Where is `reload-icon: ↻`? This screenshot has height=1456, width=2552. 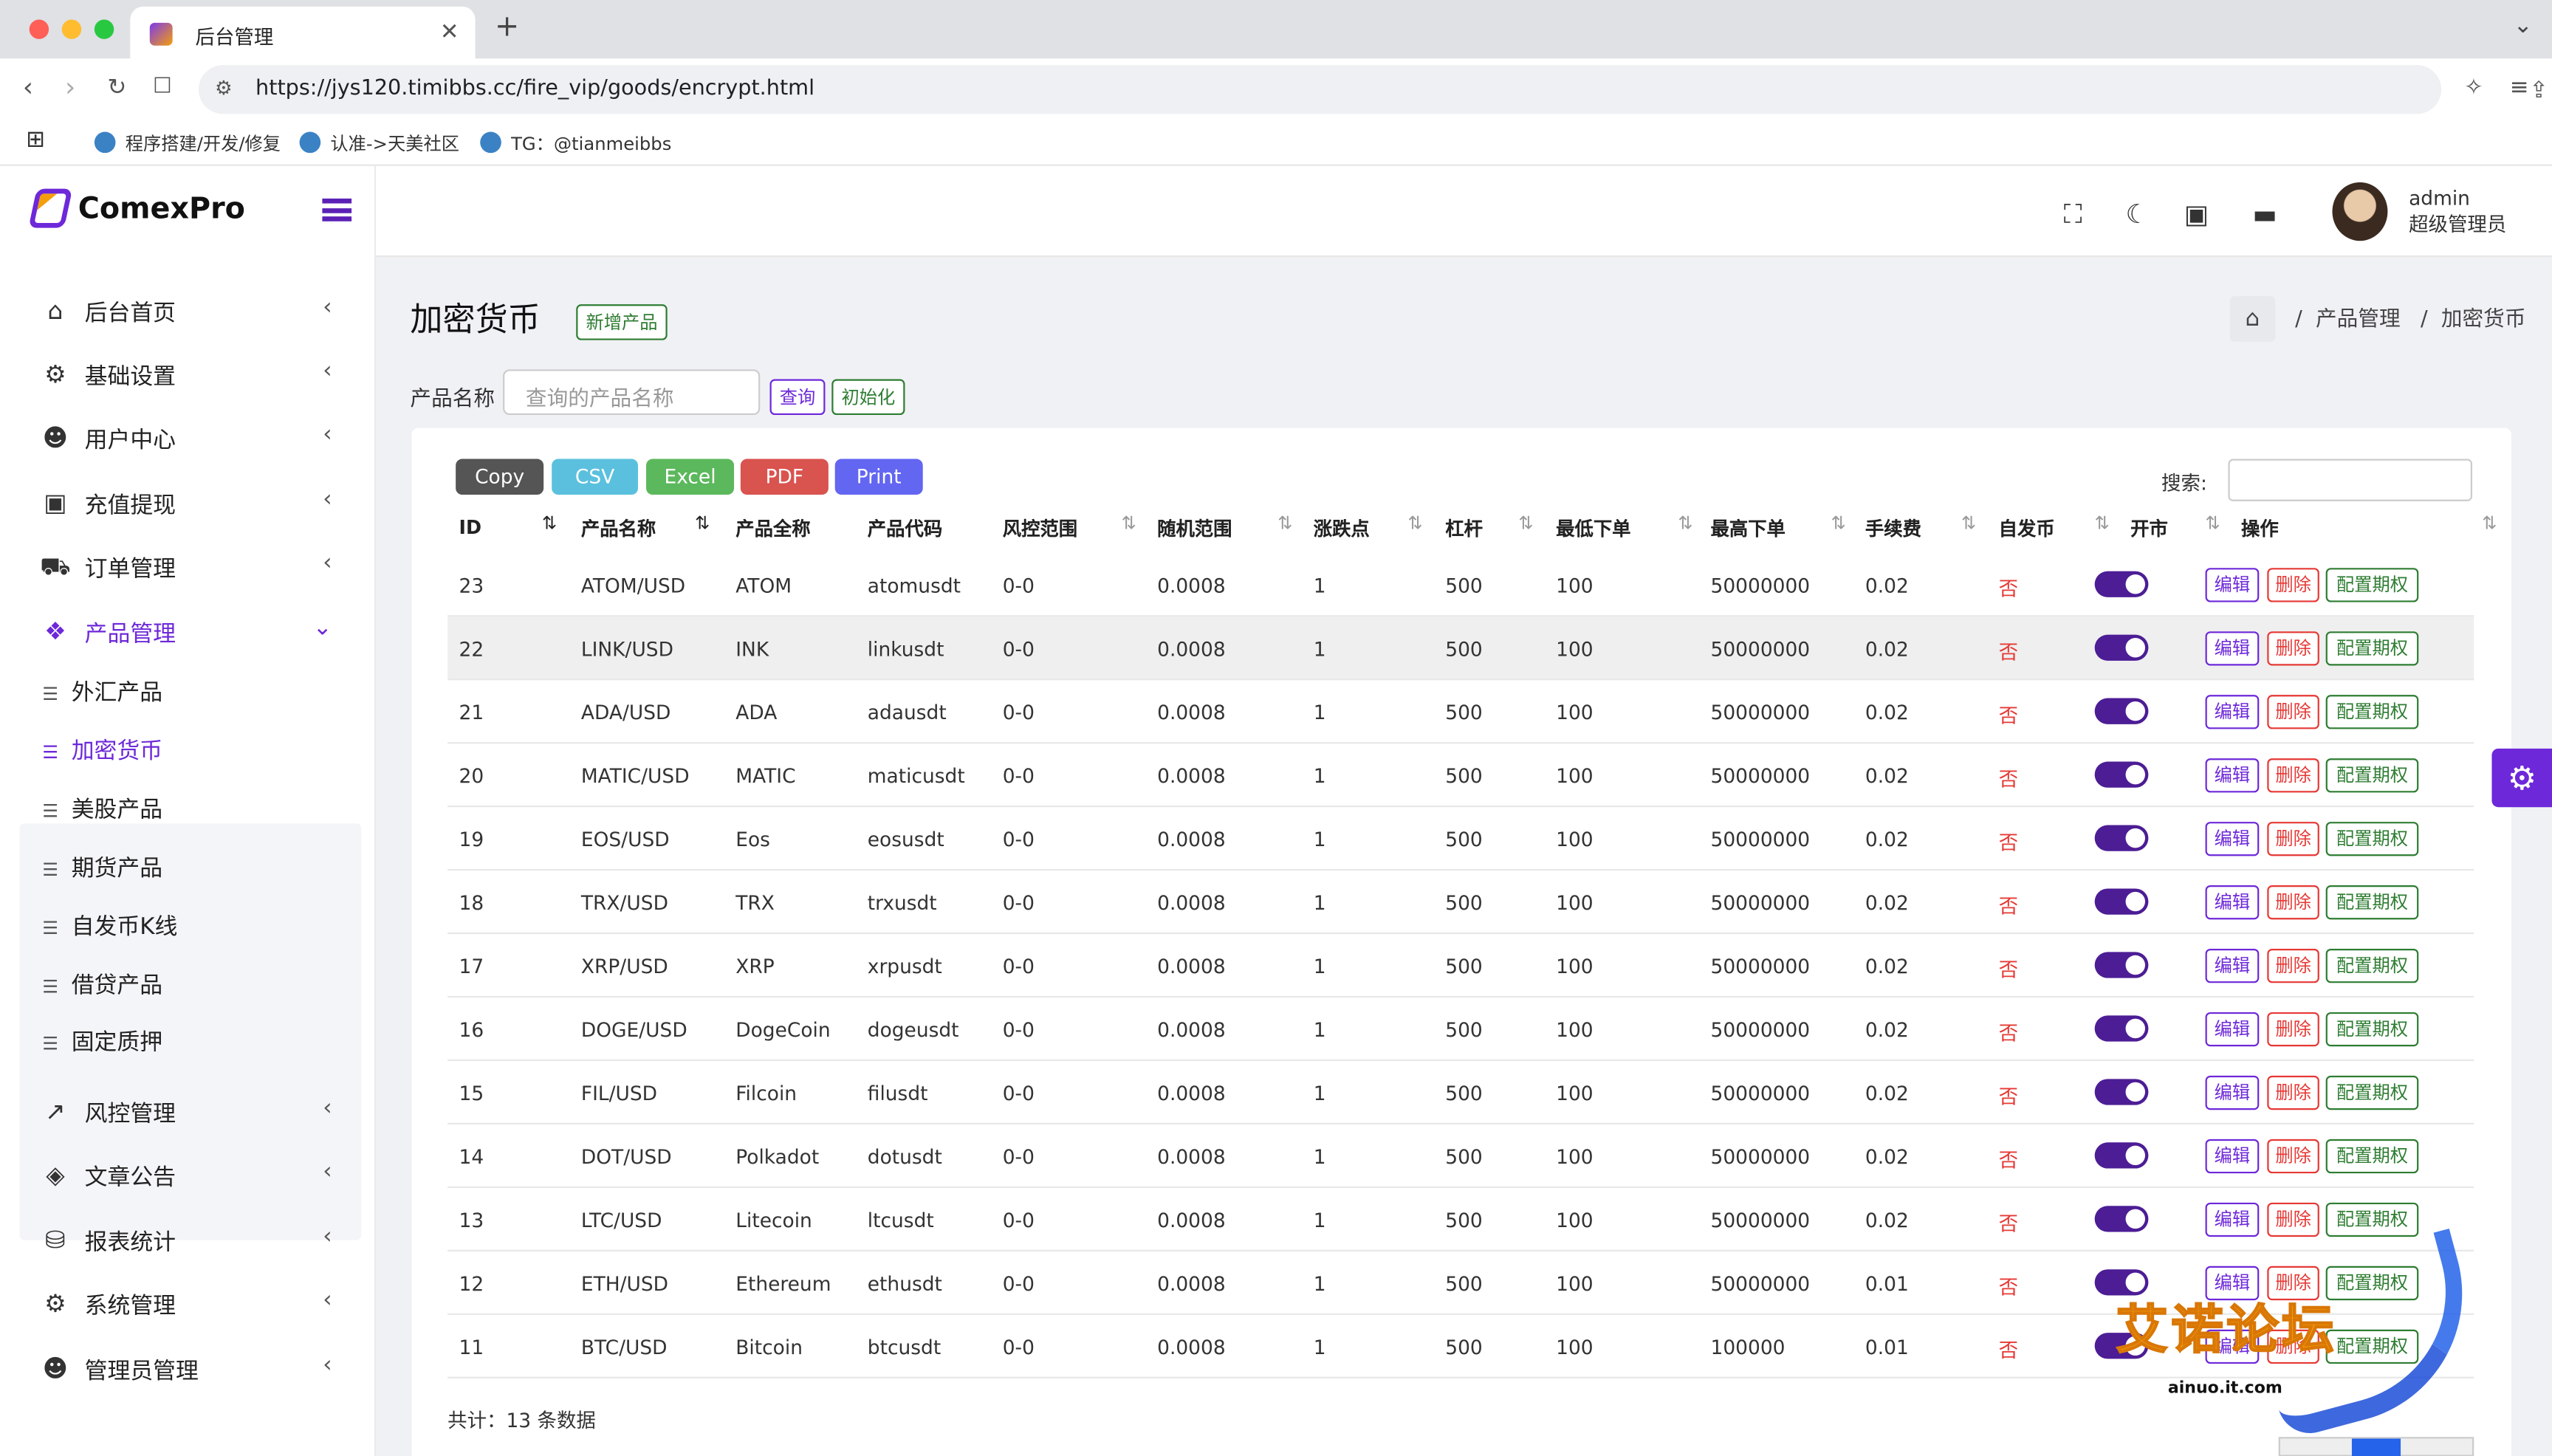 reload-icon: ↻ is located at coordinates (117, 88).